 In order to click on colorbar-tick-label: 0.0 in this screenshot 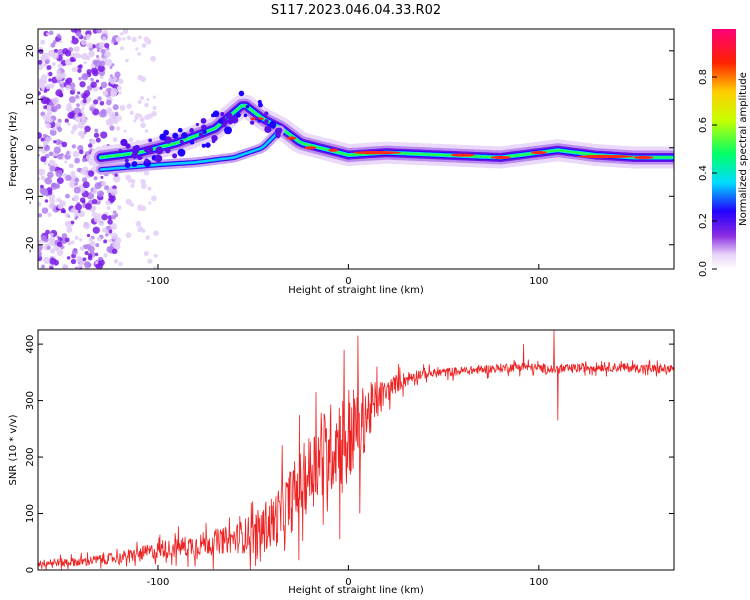, I will do `click(703, 269)`.